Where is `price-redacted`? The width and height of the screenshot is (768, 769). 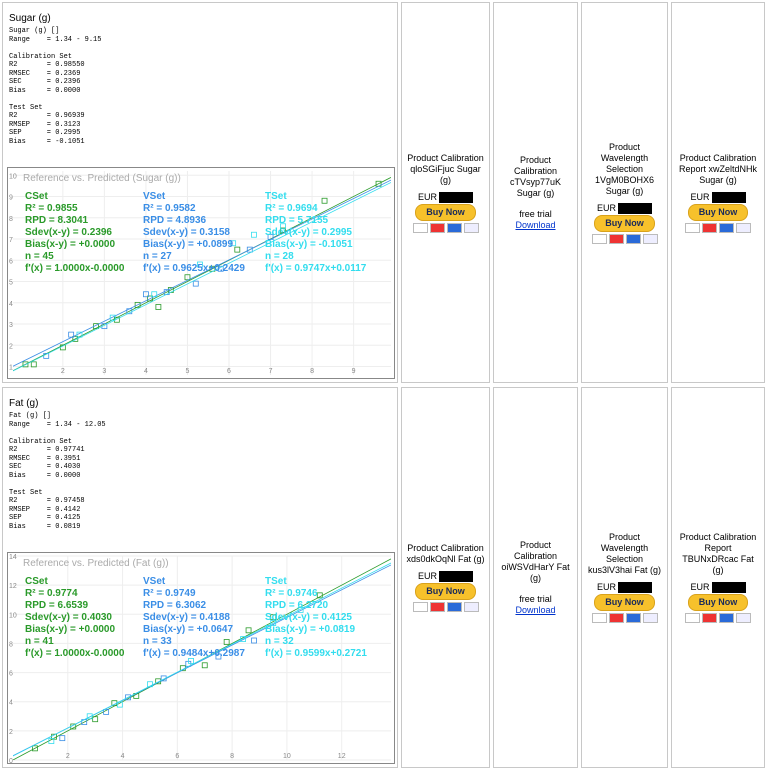
price-redacted is located at coordinates (635, 587).